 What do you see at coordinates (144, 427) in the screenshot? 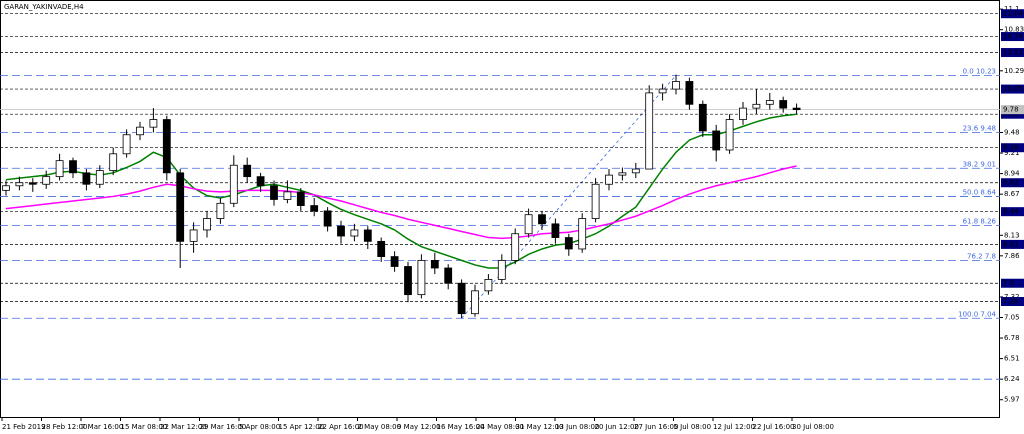
I see `x-tick-label: 15 Mar 08:00` at bounding box center [144, 427].